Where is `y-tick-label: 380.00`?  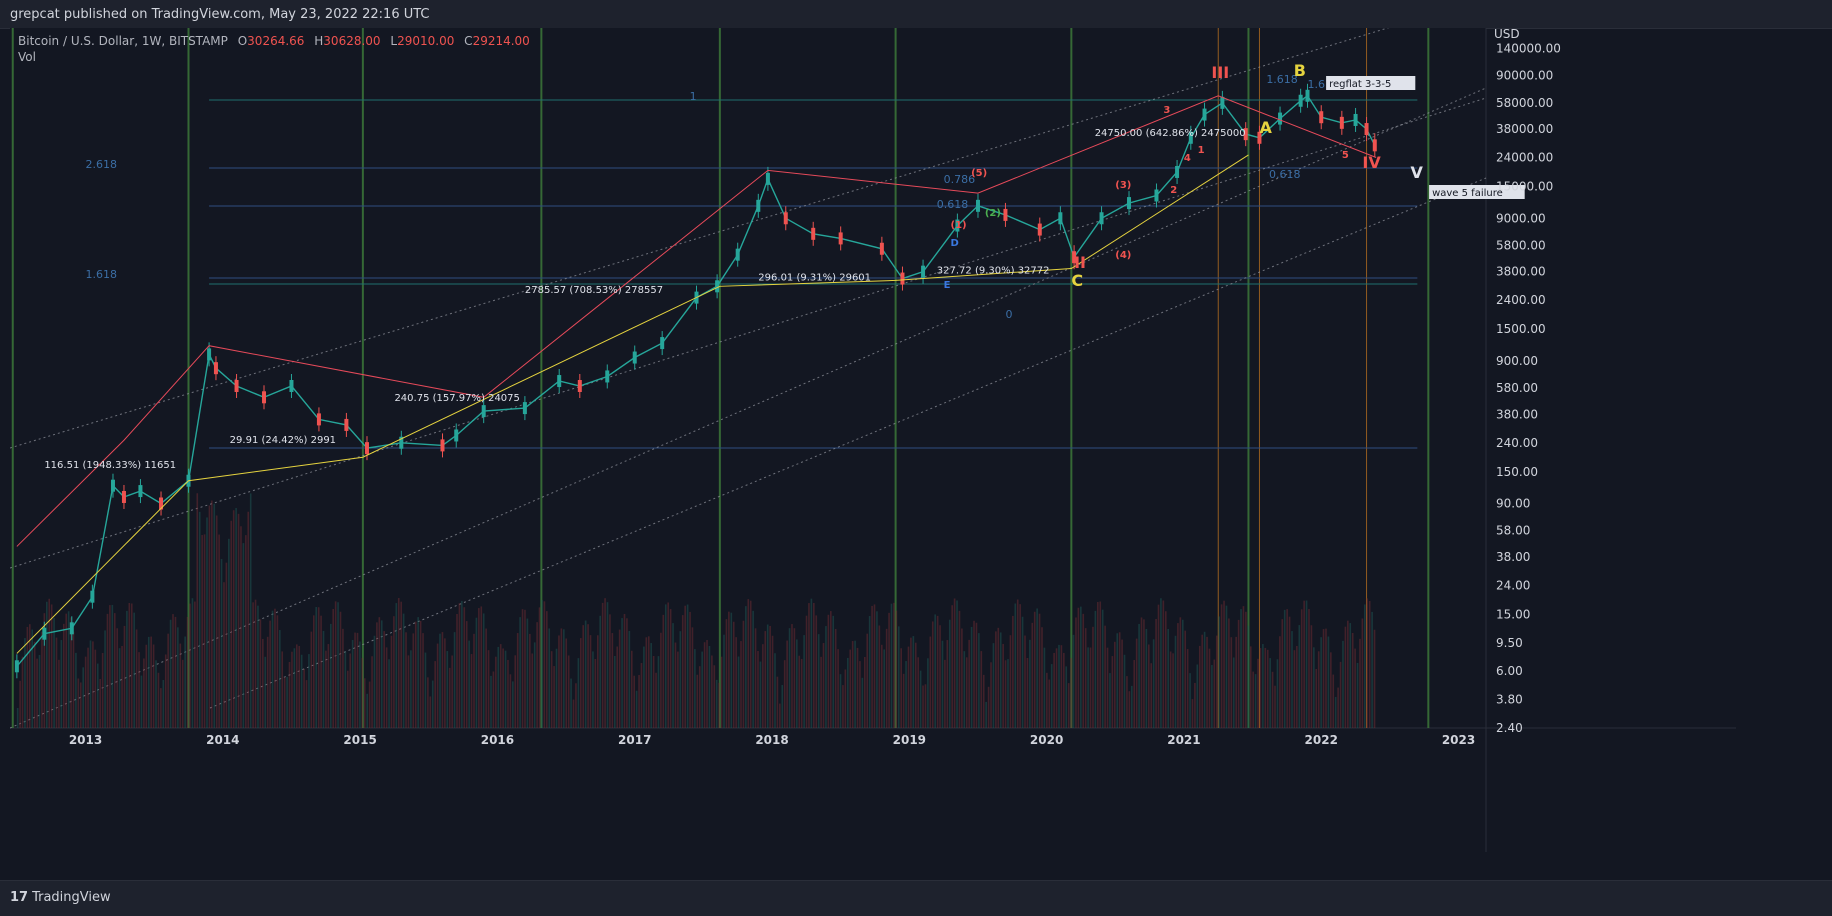
y-tick-label: 380.00 is located at coordinates (1517, 414).